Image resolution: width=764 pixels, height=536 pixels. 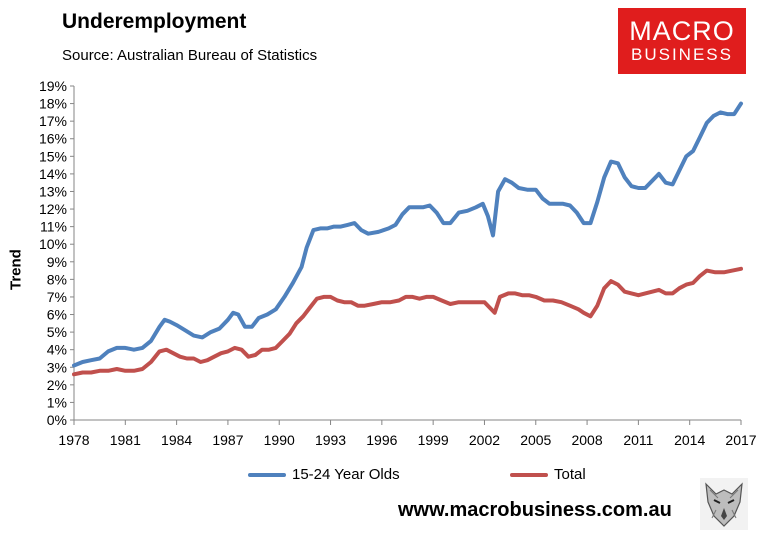 I want to click on x-tick-label: 2014, so click(x=689, y=440).